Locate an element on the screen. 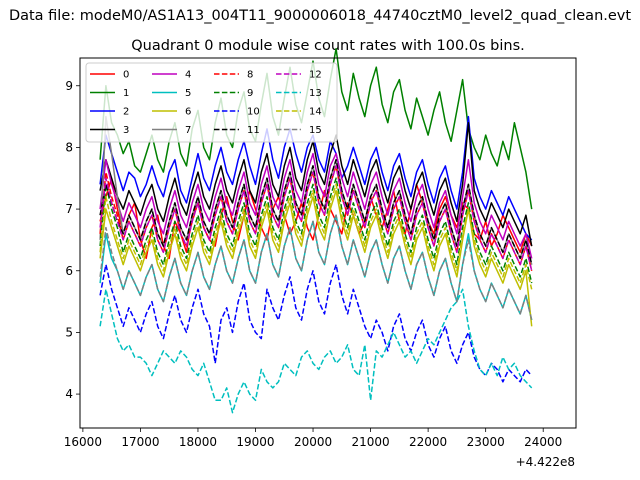 This screenshot has width=640, height=480. legend-label-1: 1 is located at coordinates (126, 93).